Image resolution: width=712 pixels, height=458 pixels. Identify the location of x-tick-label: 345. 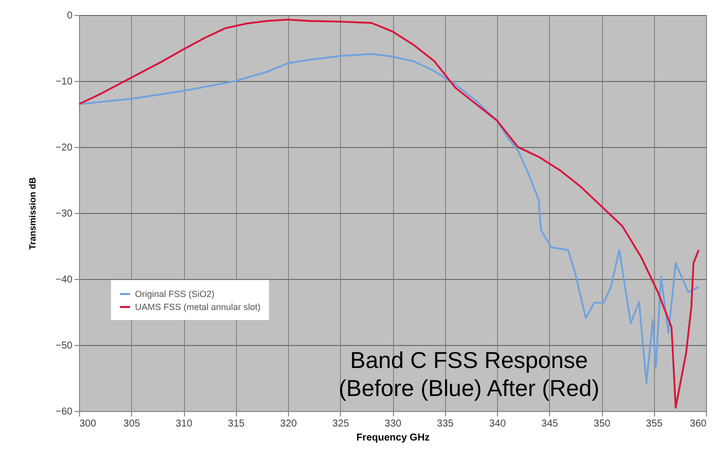
(550, 424).